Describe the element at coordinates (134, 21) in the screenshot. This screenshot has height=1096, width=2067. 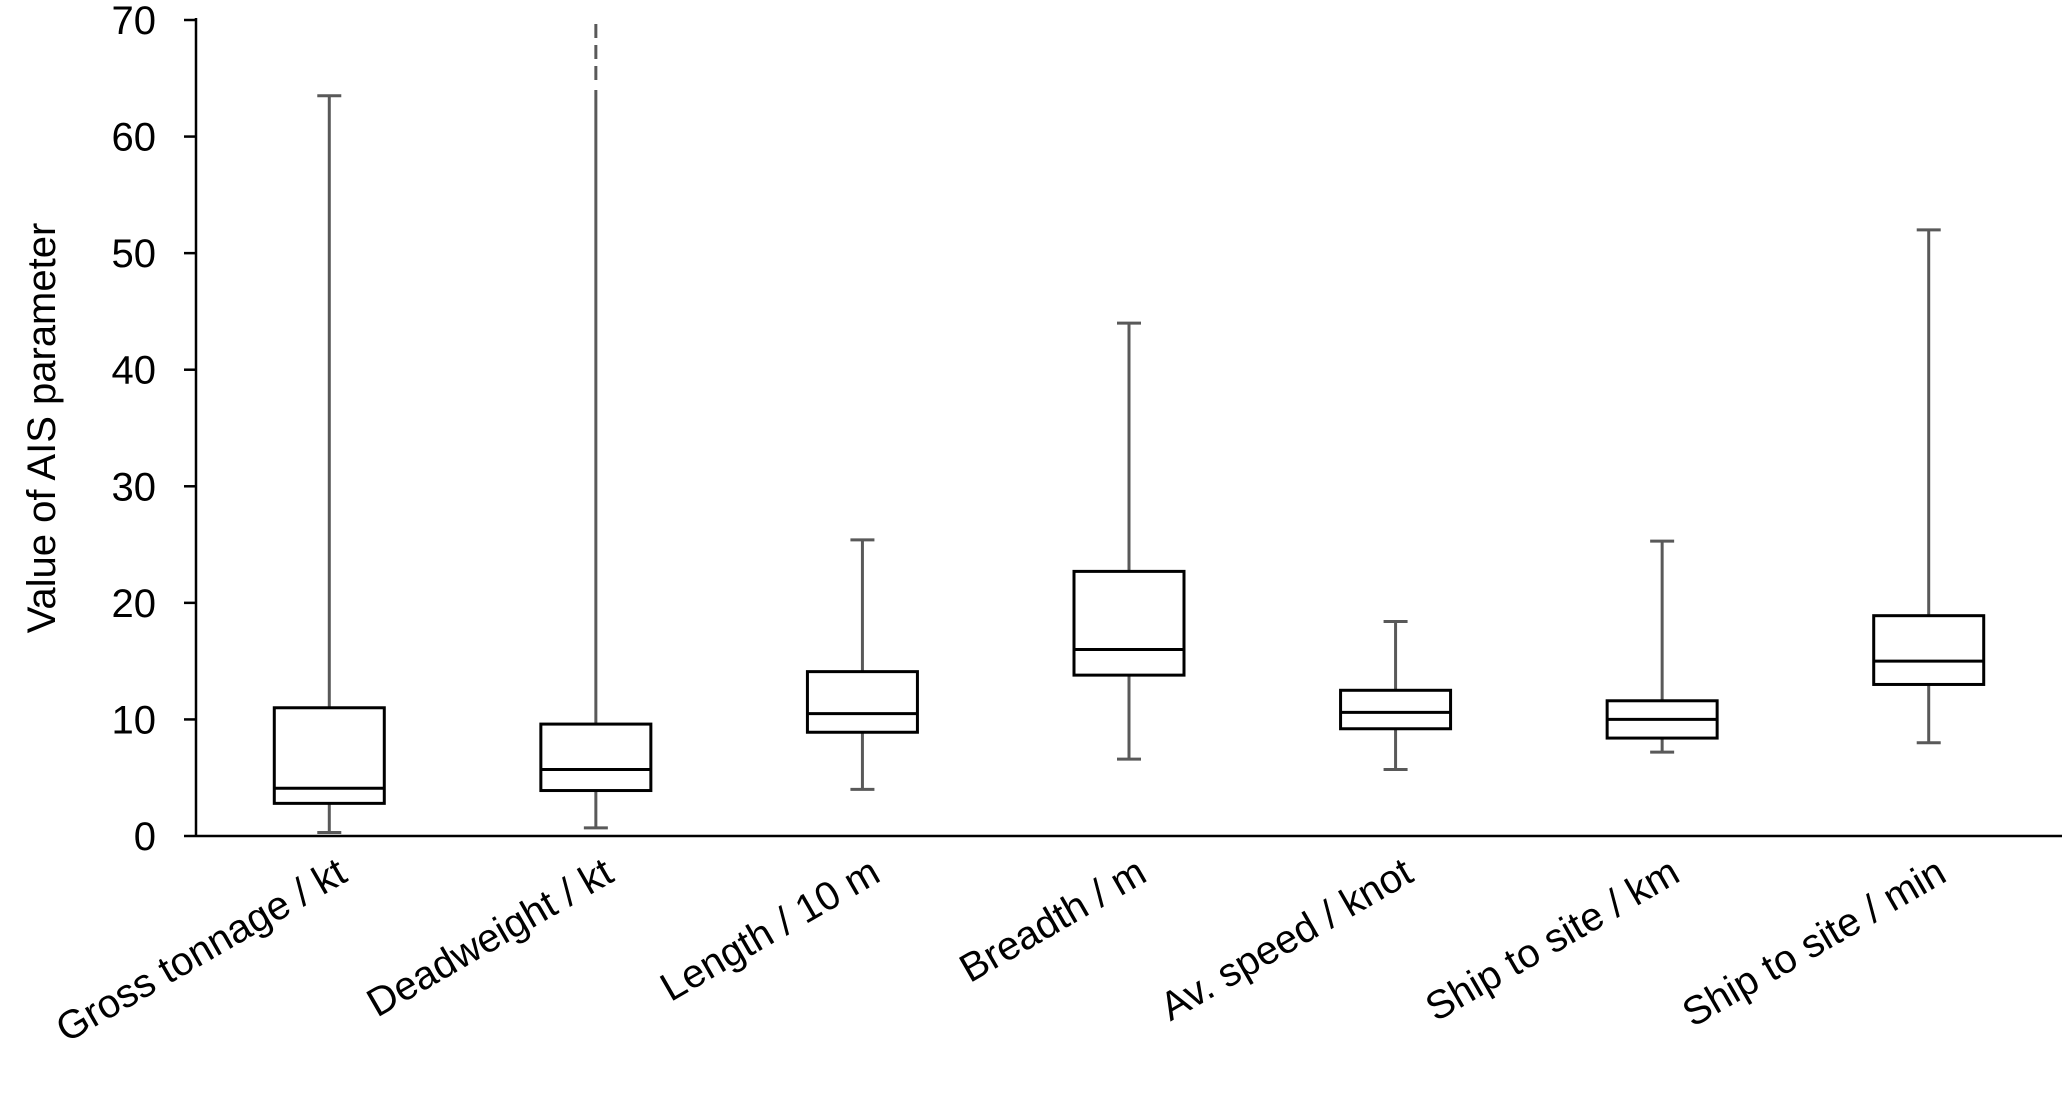
I see `y-tick-label: 70` at that location.